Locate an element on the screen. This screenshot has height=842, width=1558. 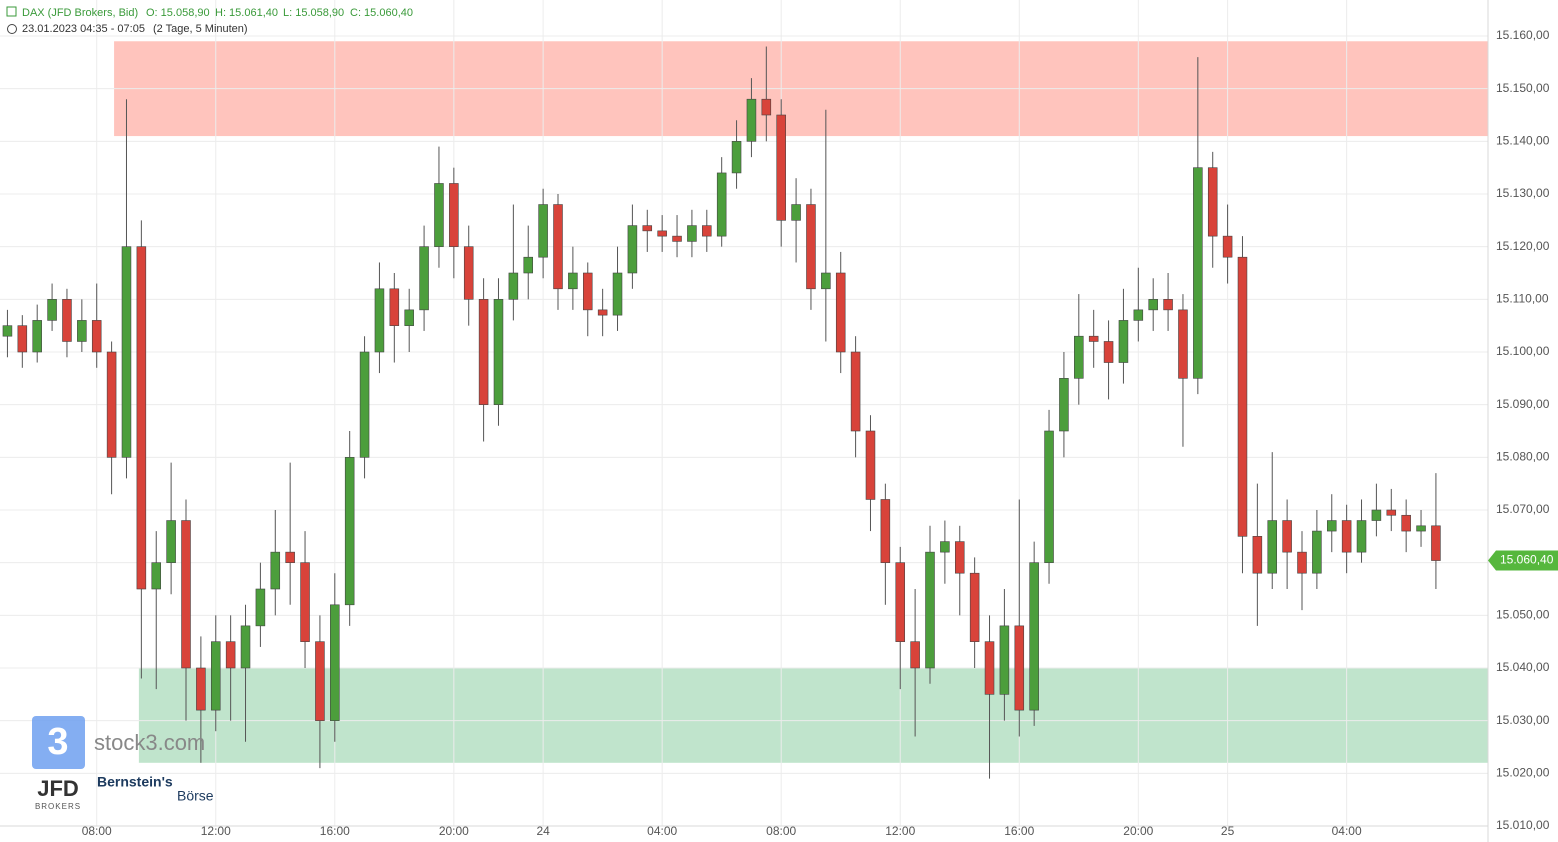
zone is located at coordinates (813, 715).